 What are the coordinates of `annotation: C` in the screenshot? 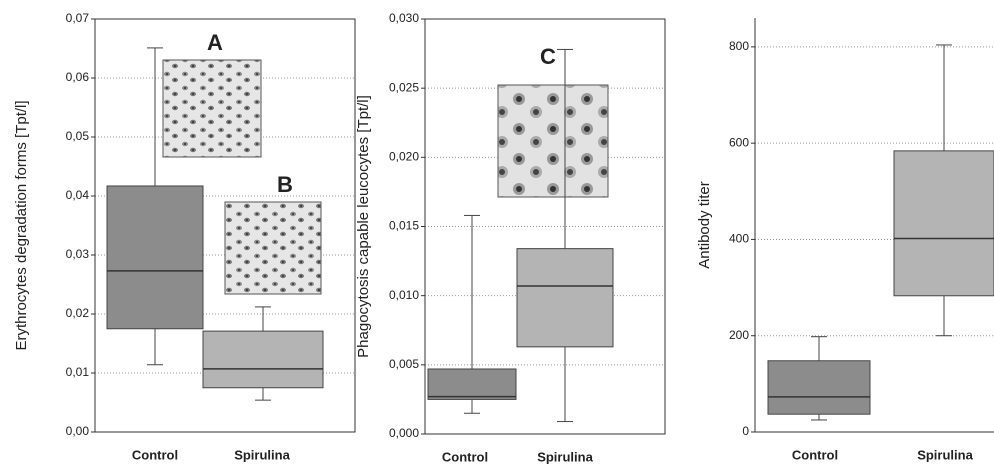 It's located at (548, 56).